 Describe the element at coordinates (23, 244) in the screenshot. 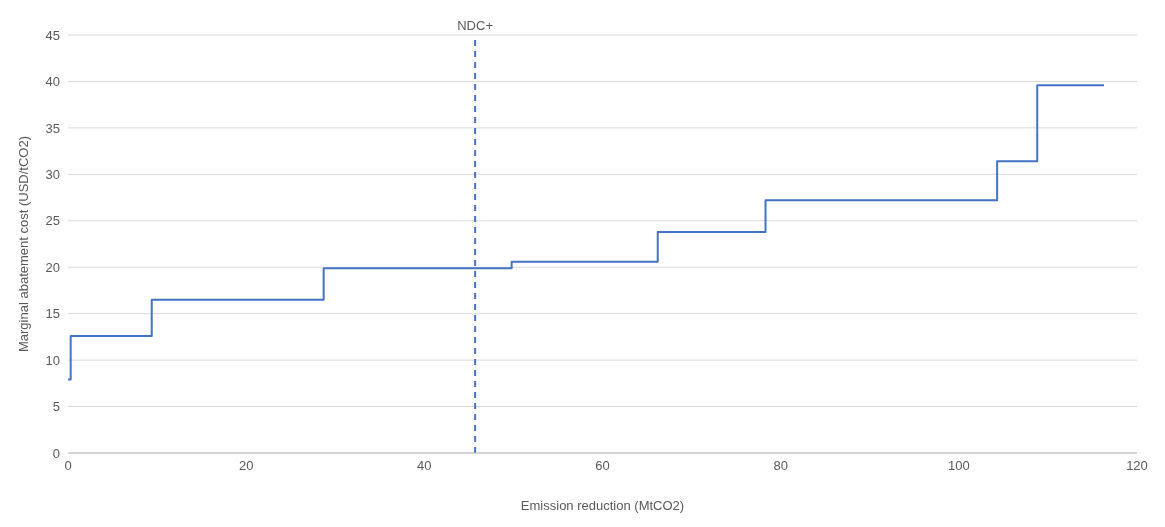

I see `y-axis-title: Marginal abatement cost (USD/tCO2)` at that location.